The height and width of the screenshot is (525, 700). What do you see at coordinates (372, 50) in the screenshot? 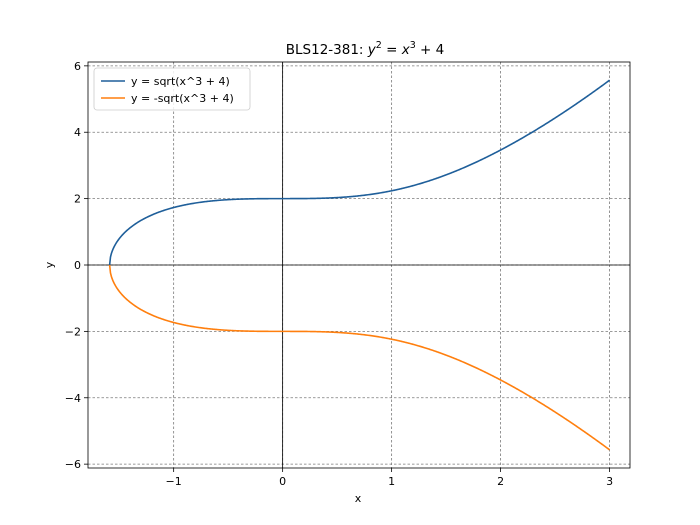
I see `title-y: y` at bounding box center [372, 50].